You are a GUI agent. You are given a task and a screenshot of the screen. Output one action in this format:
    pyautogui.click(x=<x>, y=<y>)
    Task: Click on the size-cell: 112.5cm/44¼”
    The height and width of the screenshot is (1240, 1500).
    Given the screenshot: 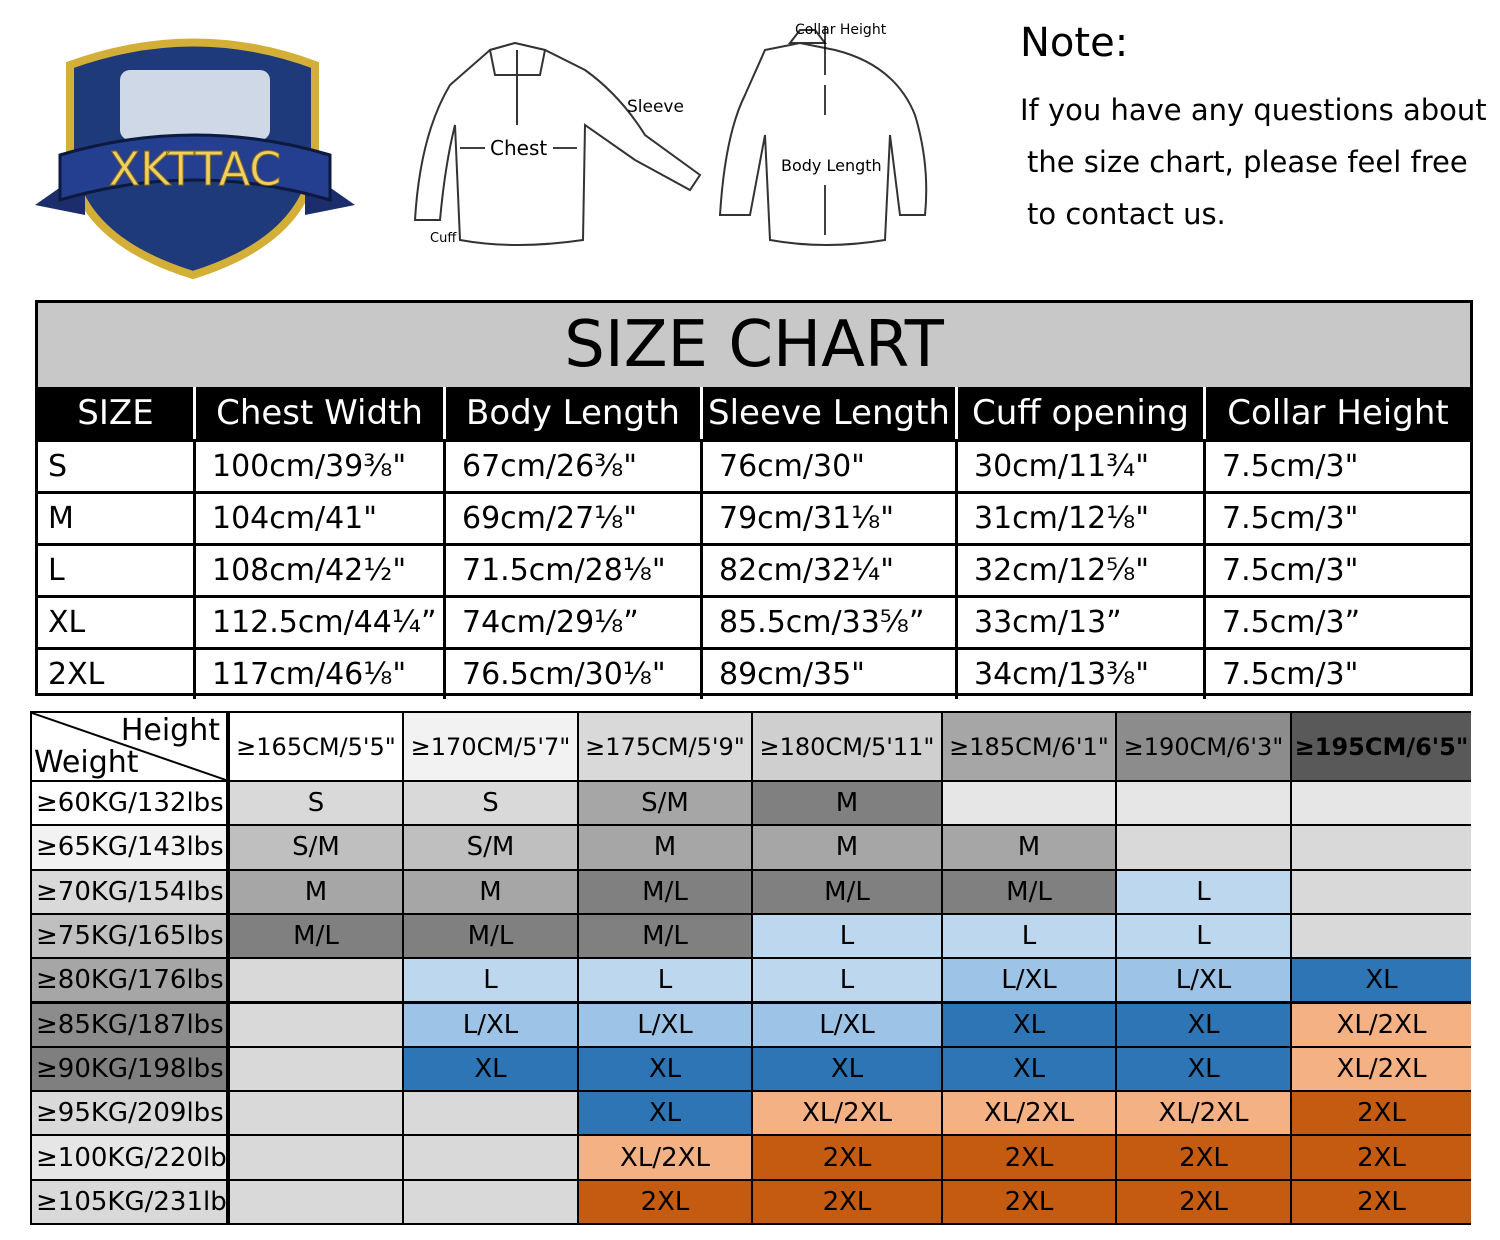 What is the action you would take?
    pyautogui.click(x=318, y=621)
    